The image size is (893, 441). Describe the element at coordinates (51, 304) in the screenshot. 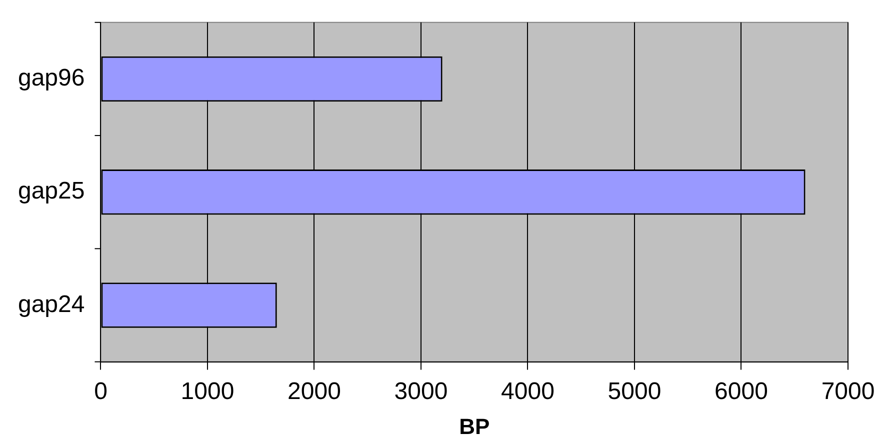

I see `y-tick-label: gap24` at that location.